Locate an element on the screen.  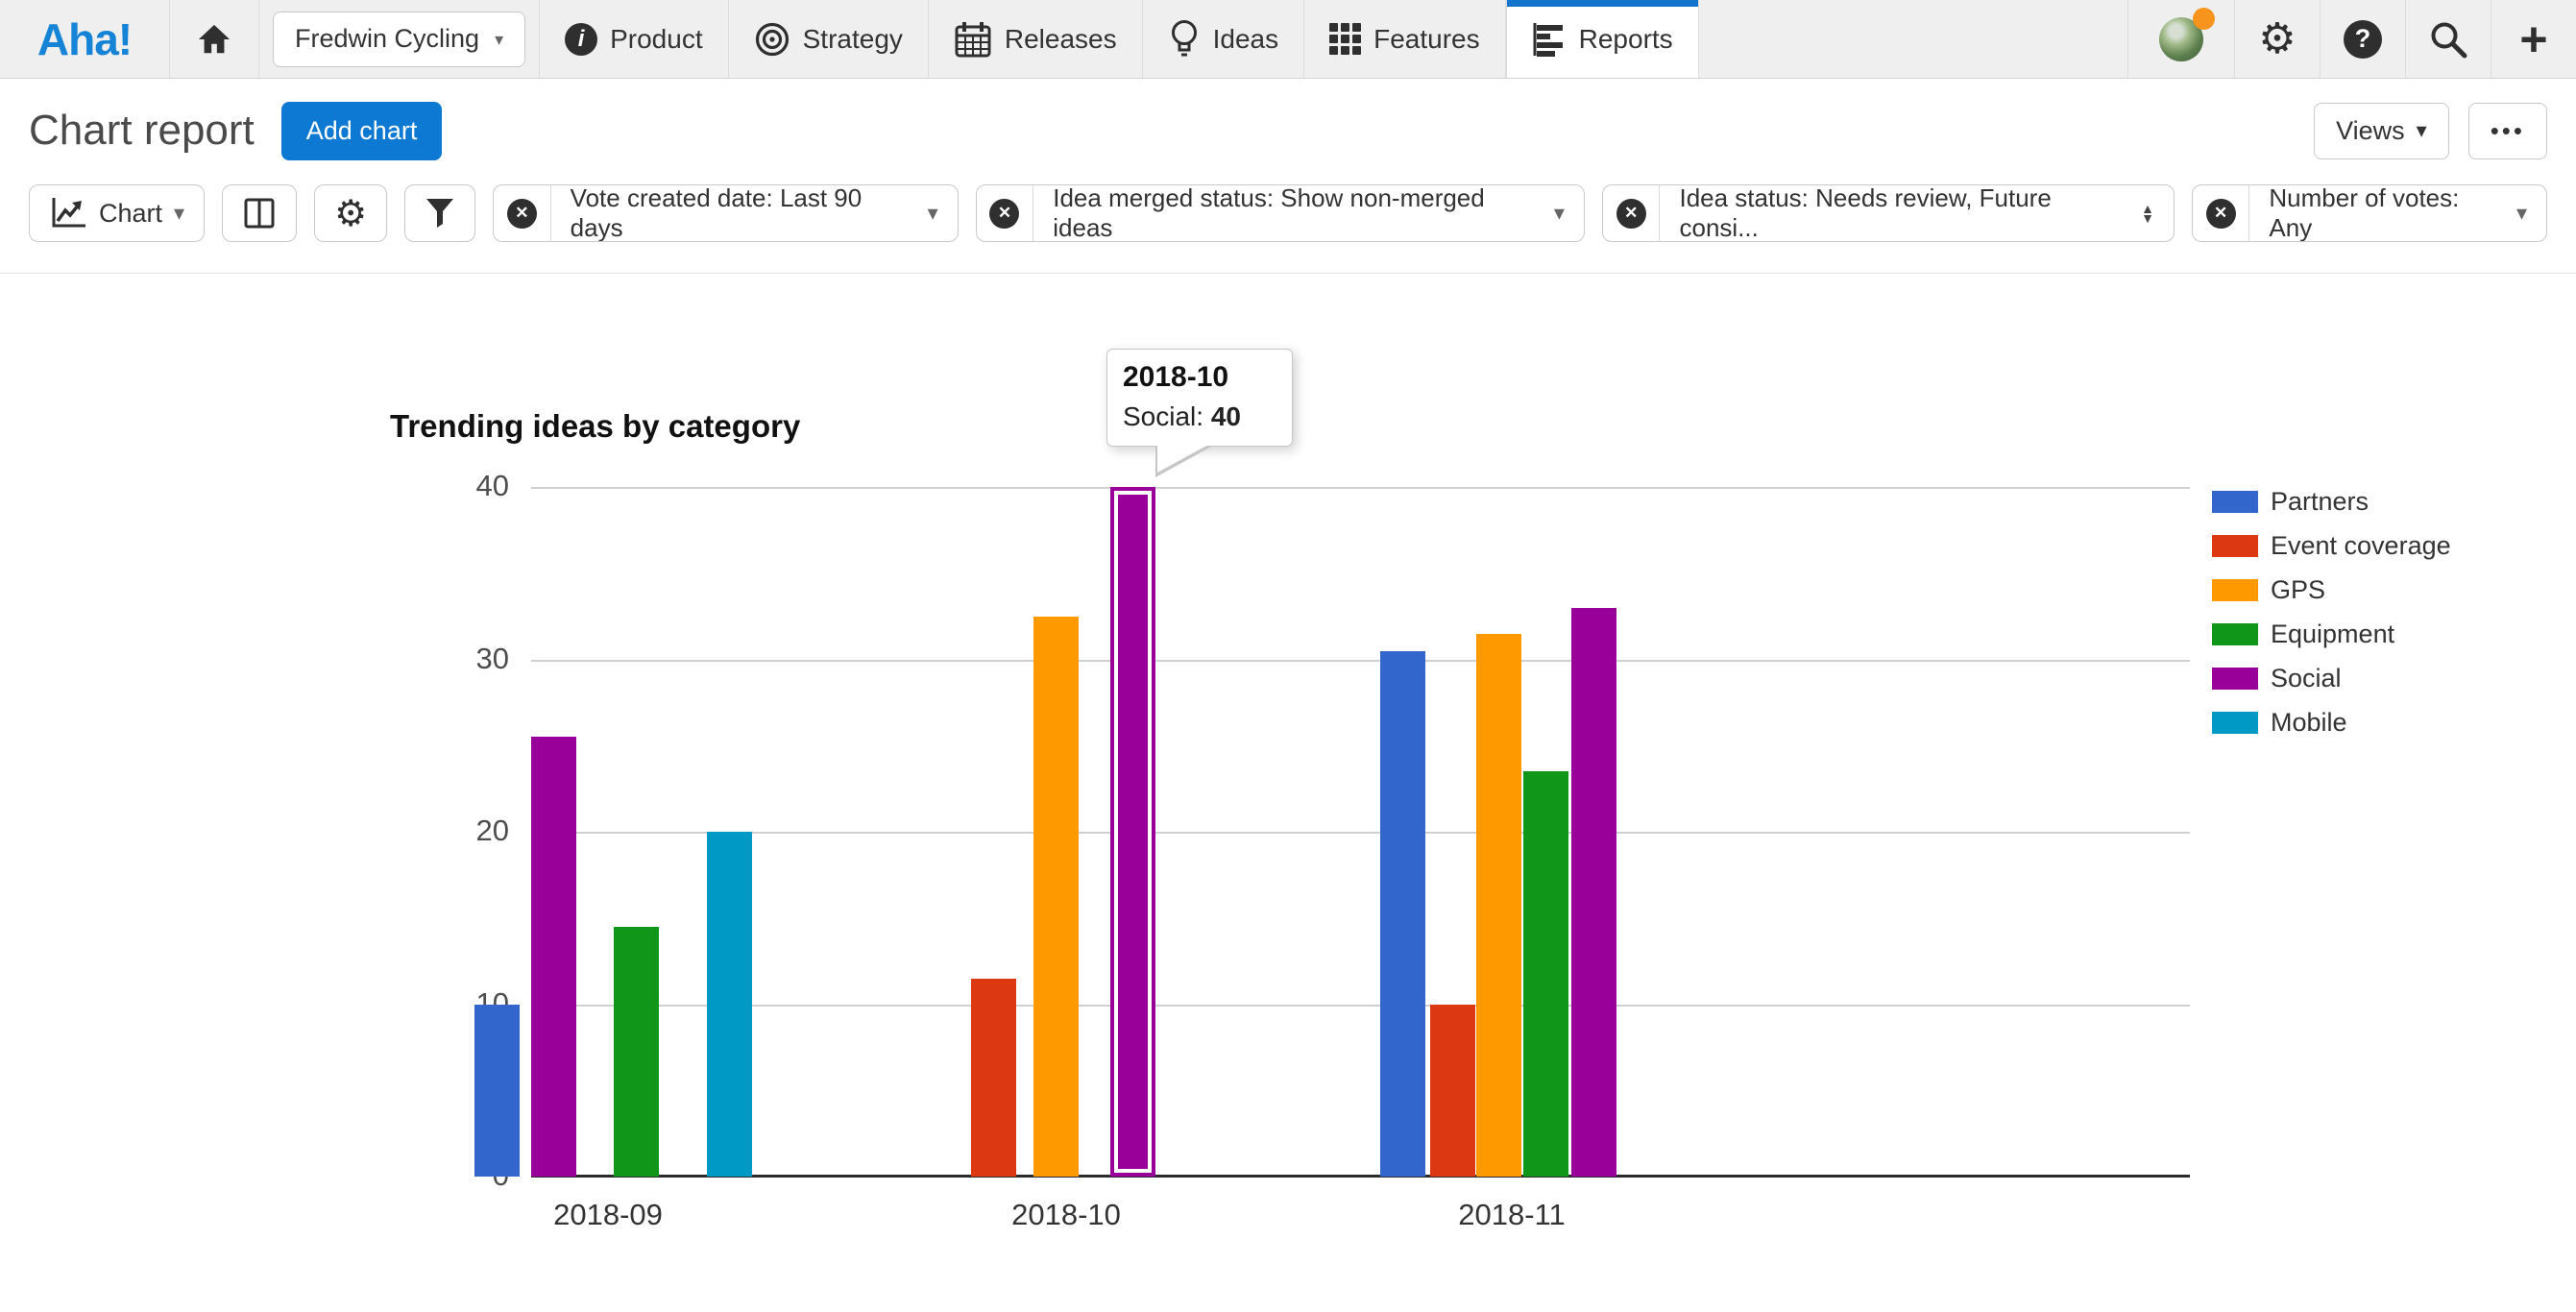
funnel-icon is located at coordinates (440, 214).